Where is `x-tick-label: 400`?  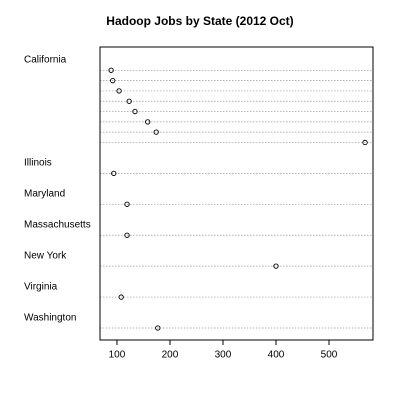 x-tick-label: 400 is located at coordinates (276, 355).